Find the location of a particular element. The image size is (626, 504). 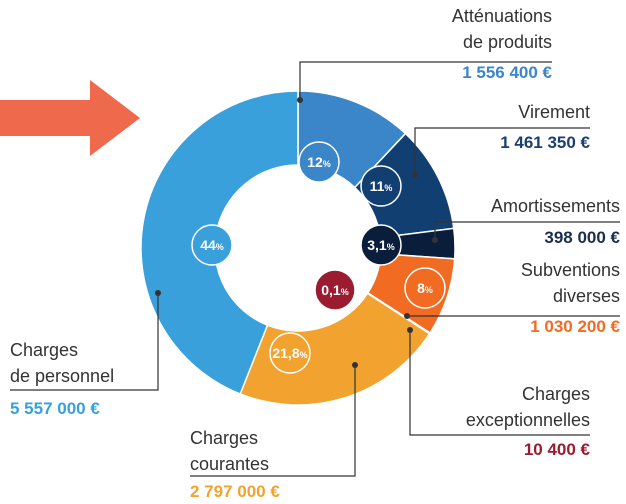

category-line: de personnel is located at coordinates (62, 376).